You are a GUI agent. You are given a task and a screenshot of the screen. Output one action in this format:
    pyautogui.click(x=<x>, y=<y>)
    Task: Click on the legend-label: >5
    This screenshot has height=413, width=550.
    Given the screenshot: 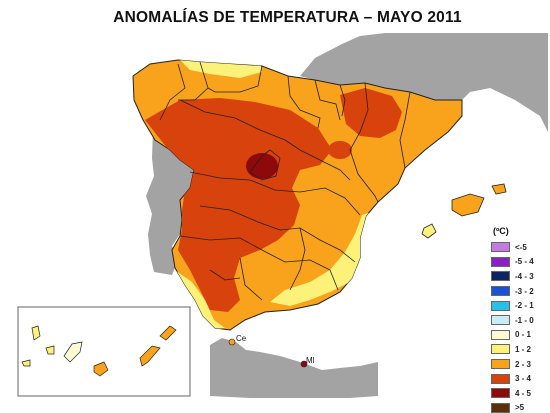 What is the action you would take?
    pyautogui.click(x=520, y=408)
    